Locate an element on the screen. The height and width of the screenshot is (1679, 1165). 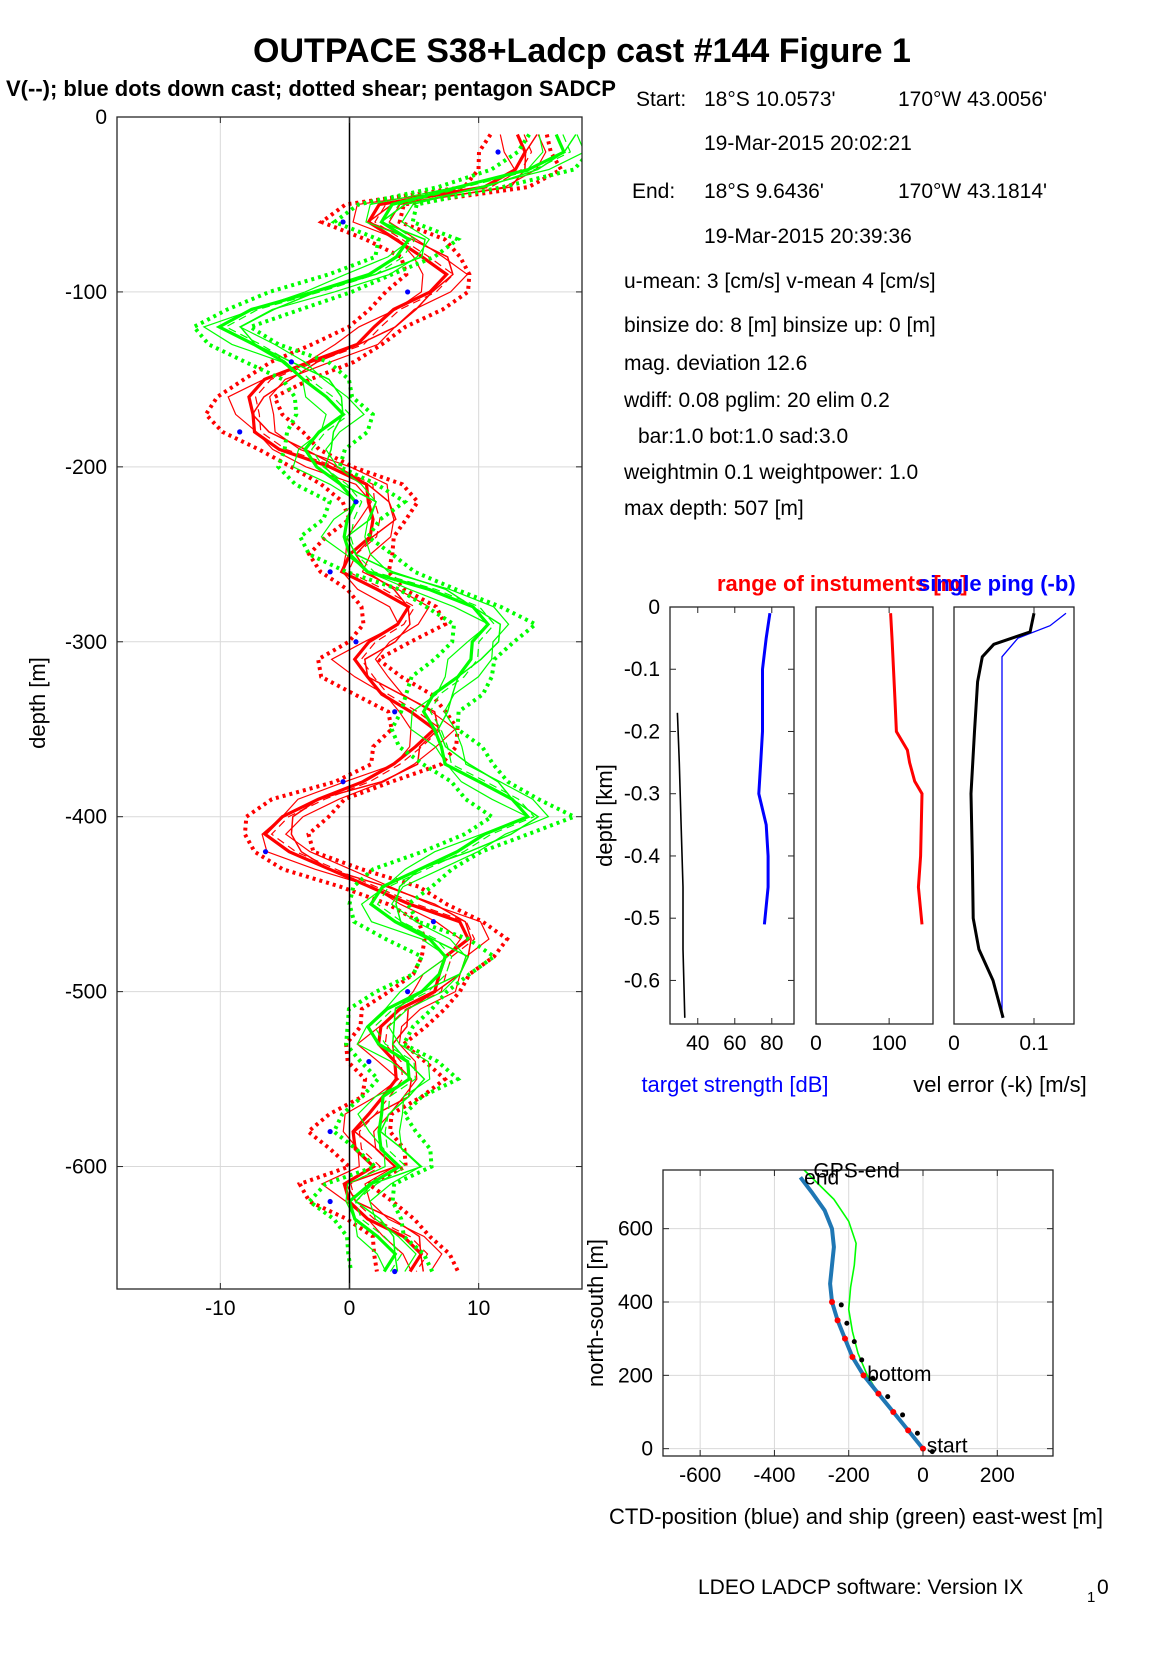
y-tick-label: -500 is located at coordinates (86, 992).